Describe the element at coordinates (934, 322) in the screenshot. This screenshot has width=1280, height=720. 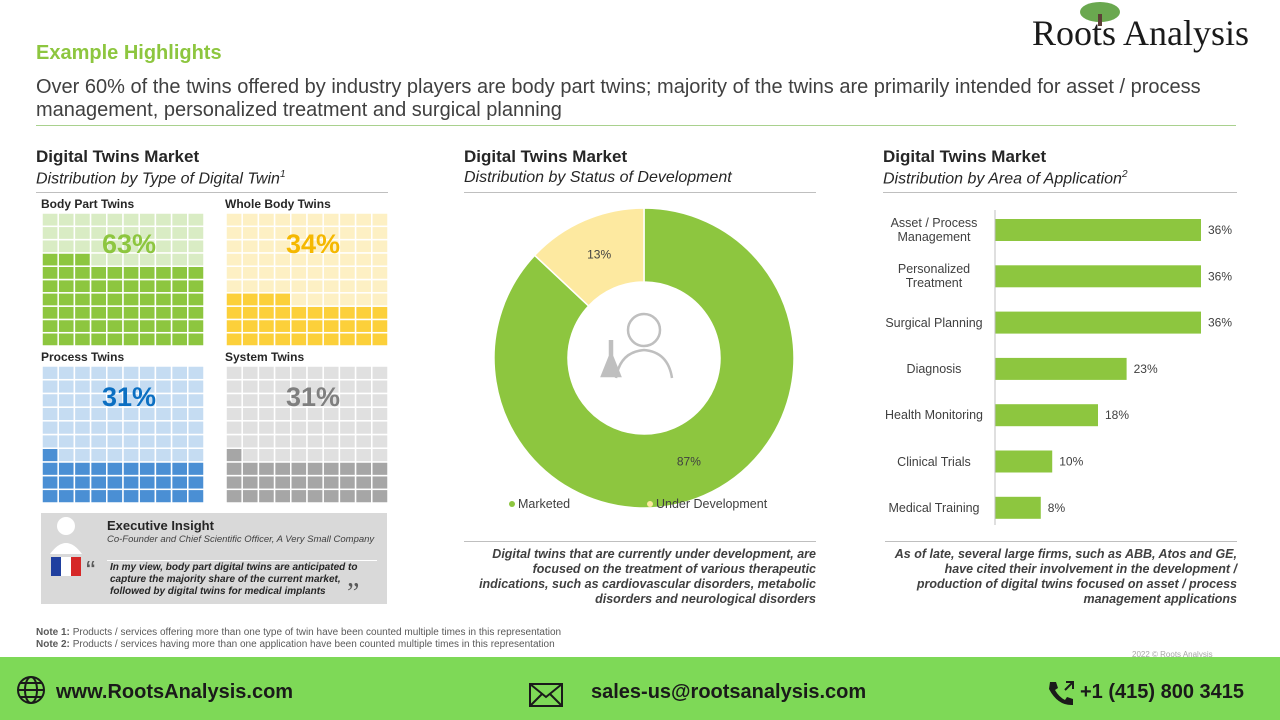
I see `bar-category: Surgical Planning` at that location.